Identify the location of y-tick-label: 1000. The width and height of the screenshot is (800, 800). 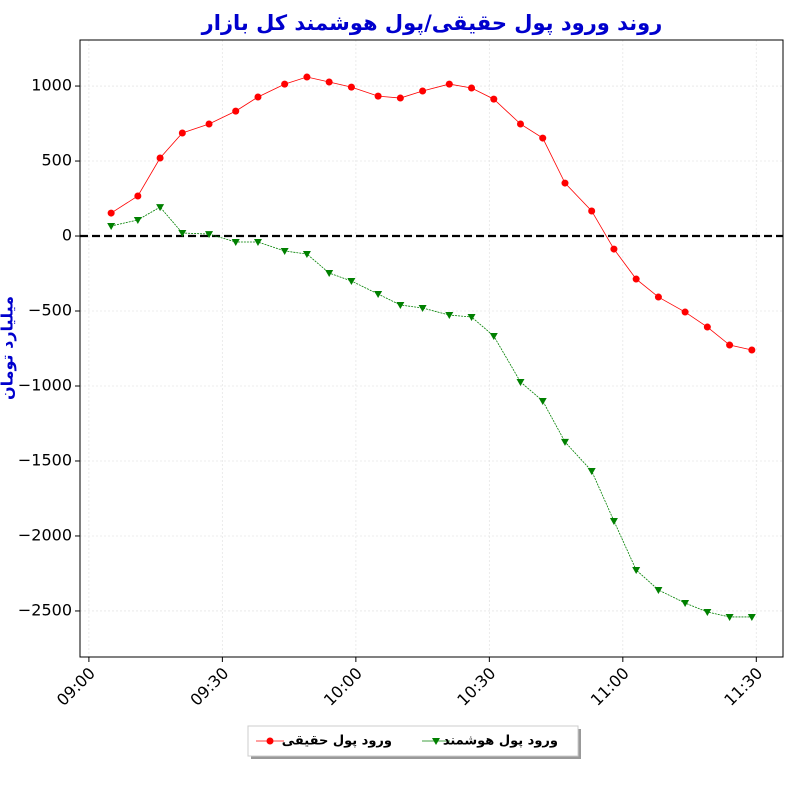
(51, 85).